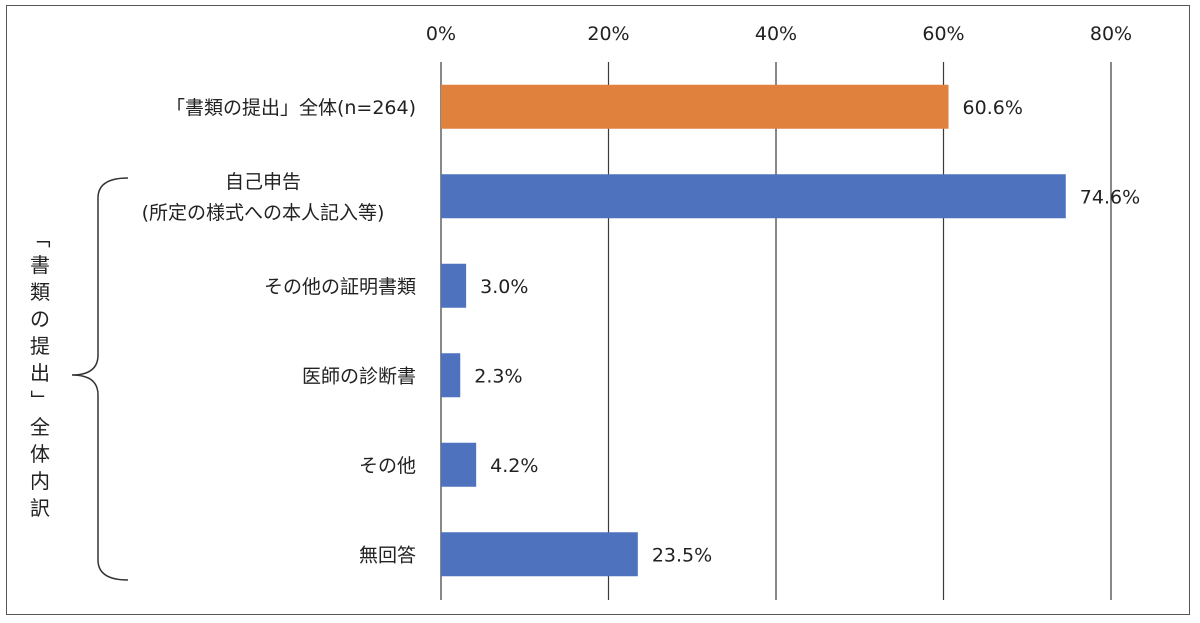  What do you see at coordinates (40, 454) in the screenshot?
I see `side-label-char: 体` at bounding box center [40, 454].